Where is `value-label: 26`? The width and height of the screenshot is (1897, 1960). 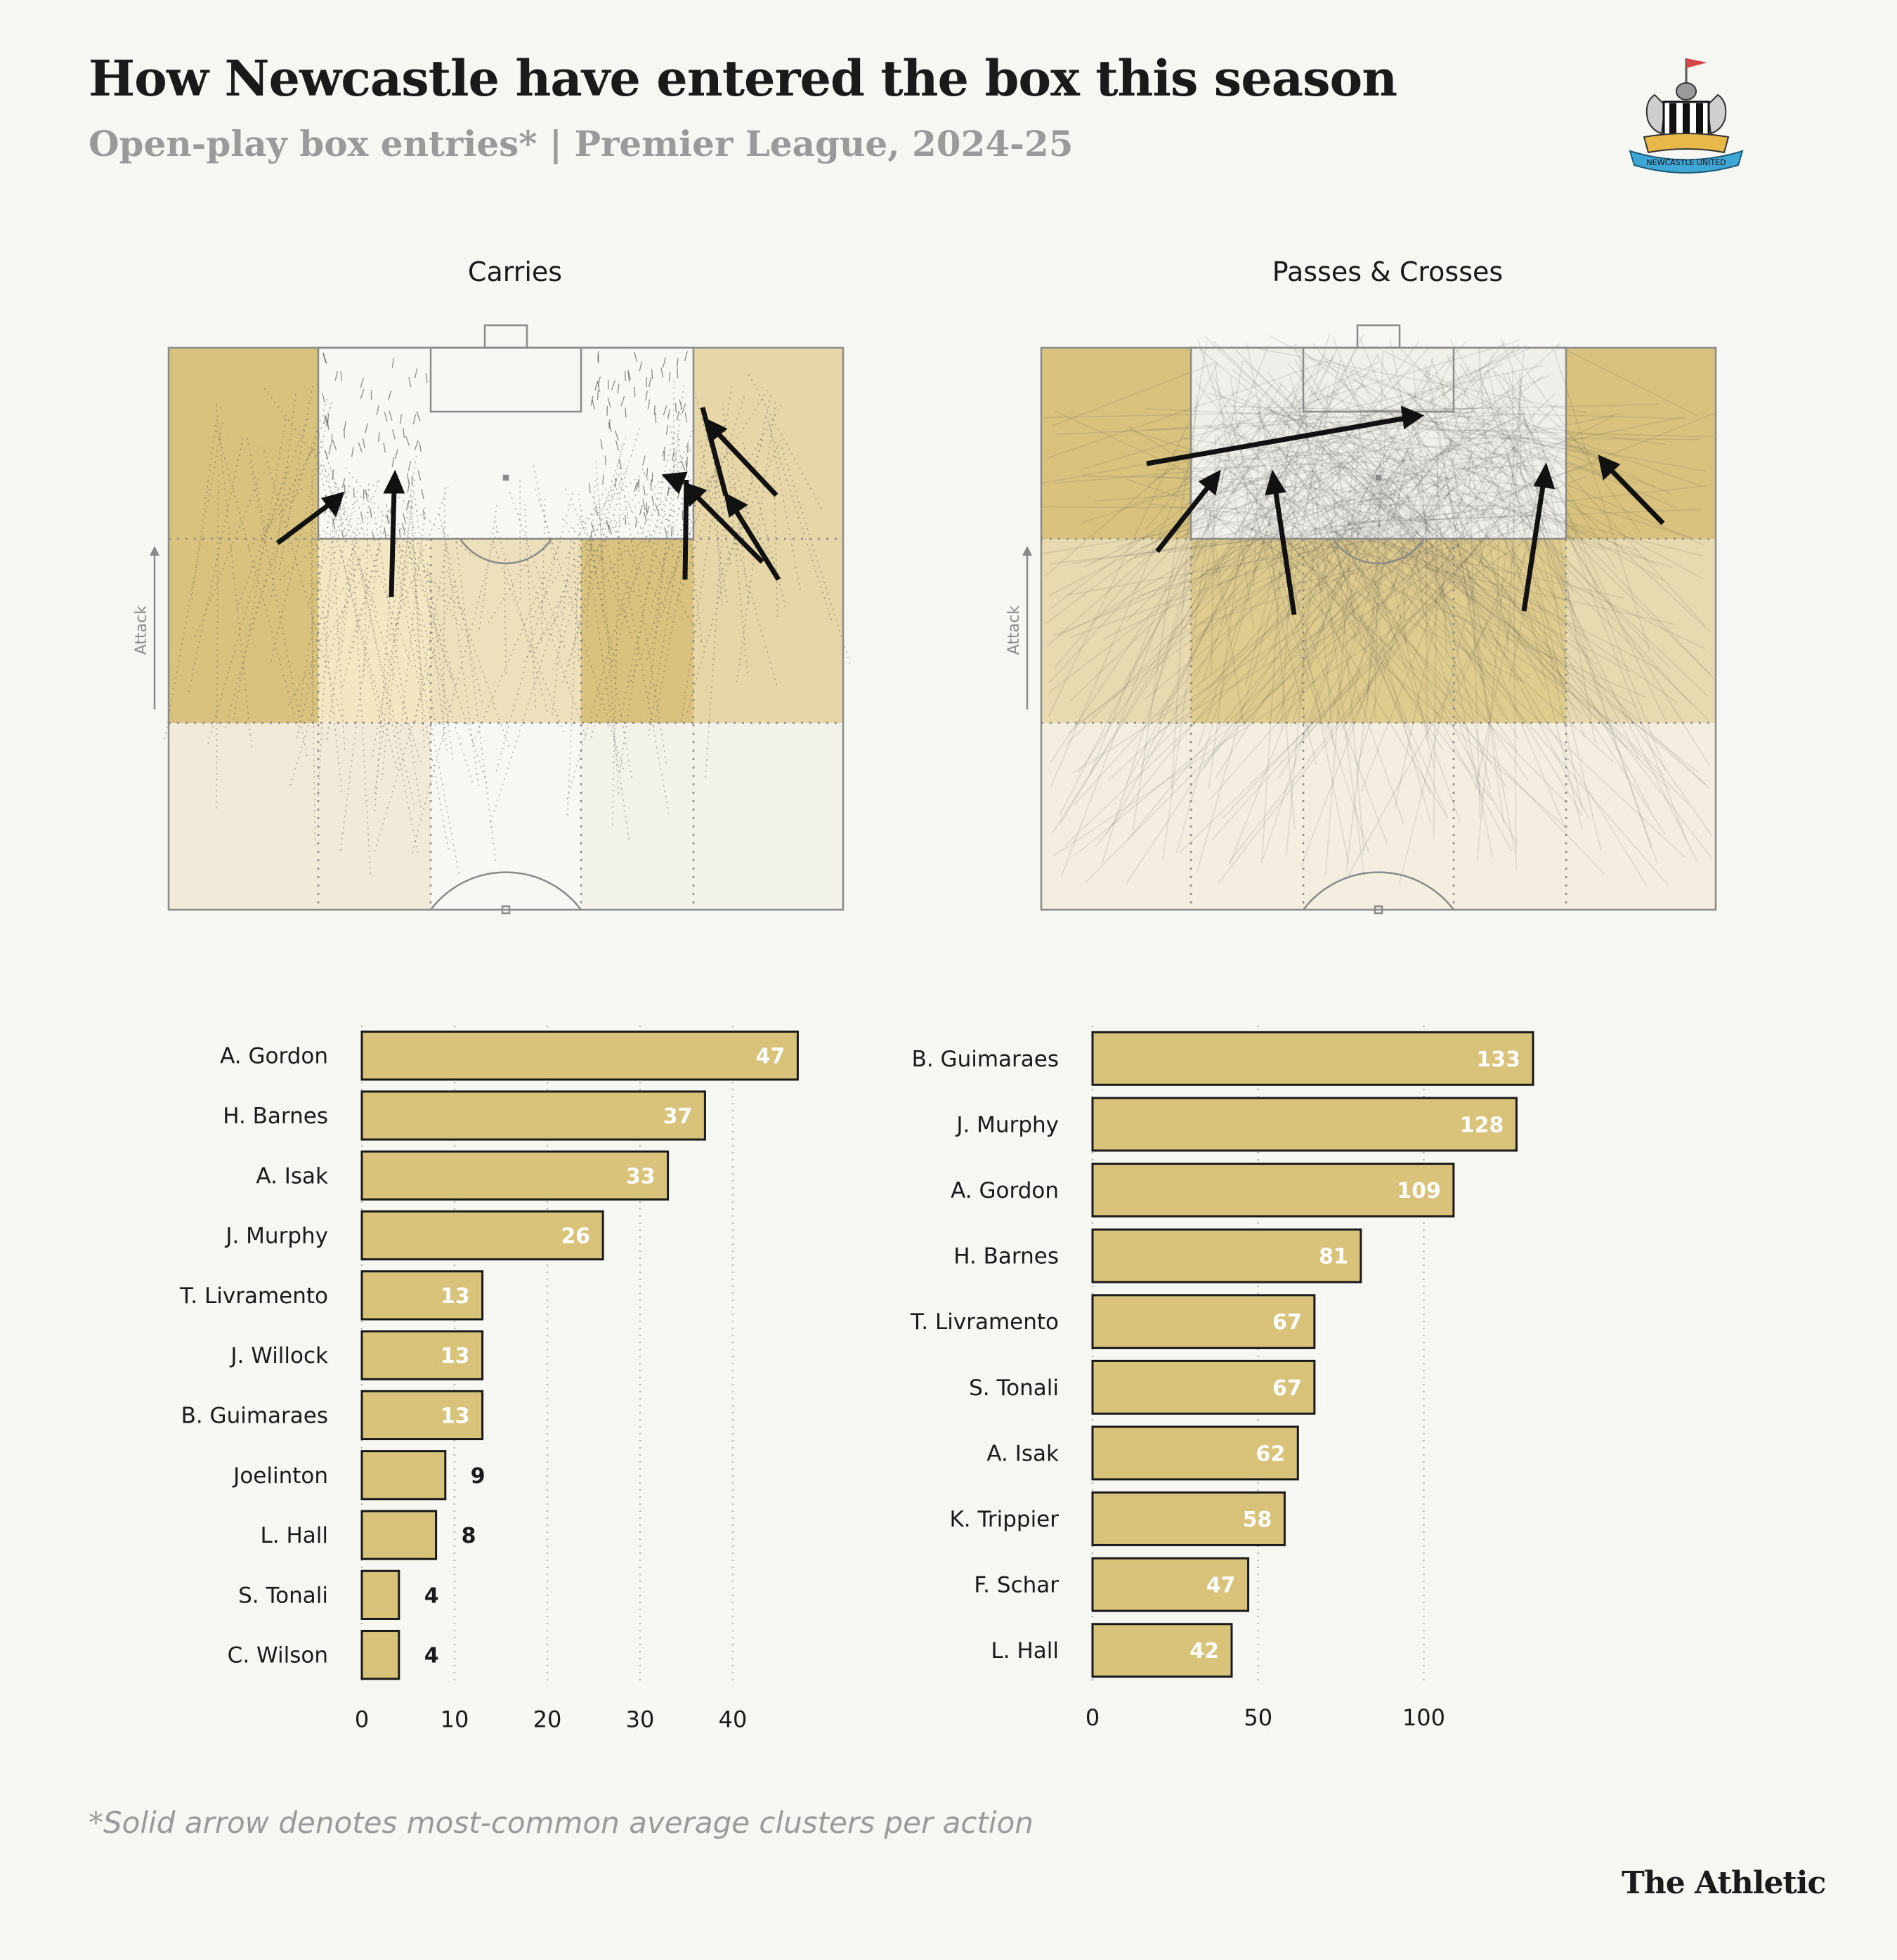 value-label: 26 is located at coordinates (575, 1236).